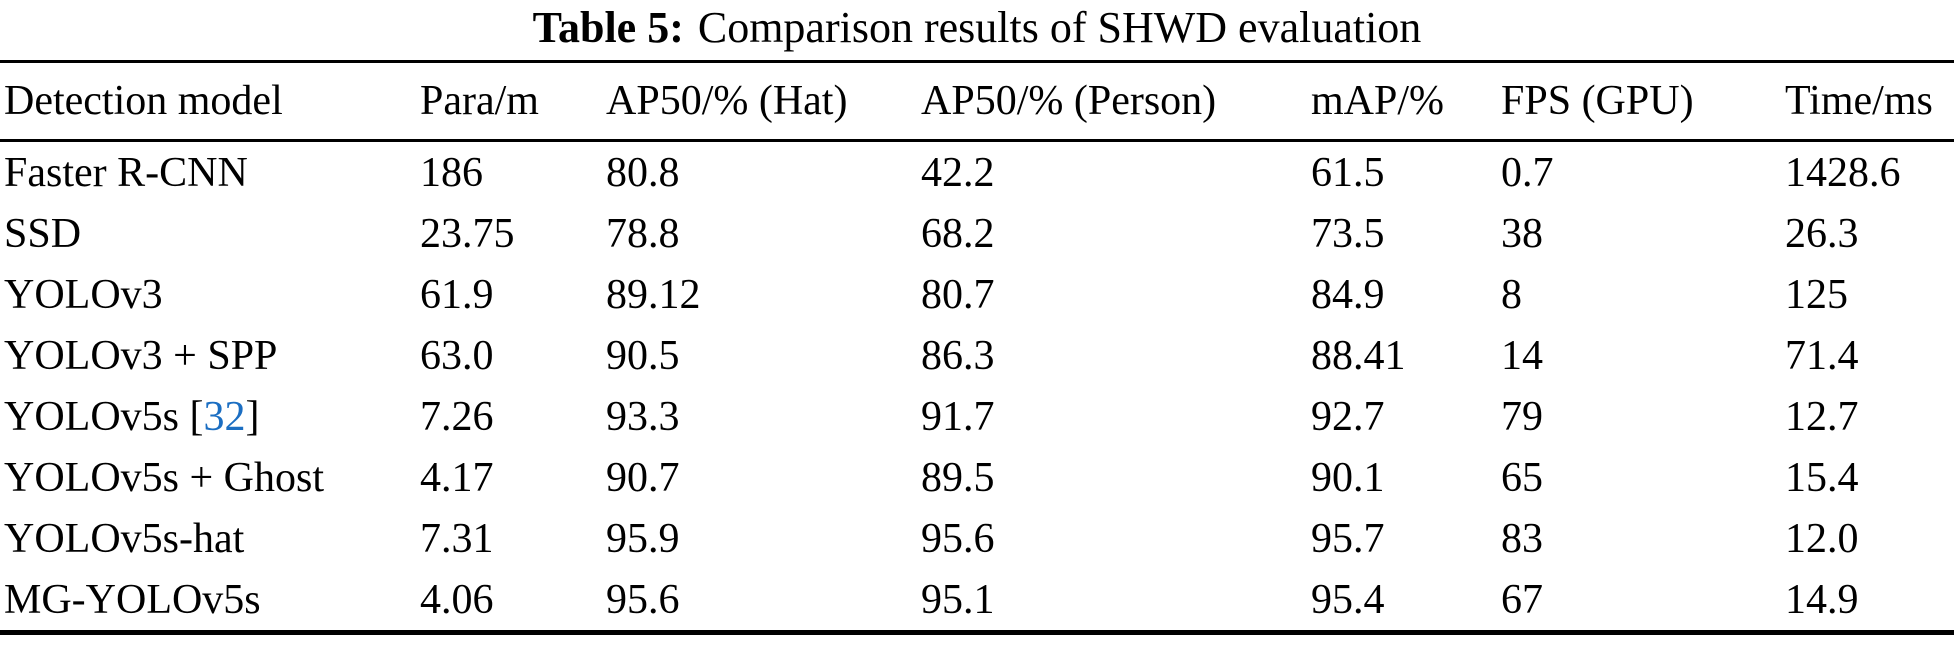 The height and width of the screenshot is (650, 1954). I want to click on value-cell: 63.0, so click(457, 355).